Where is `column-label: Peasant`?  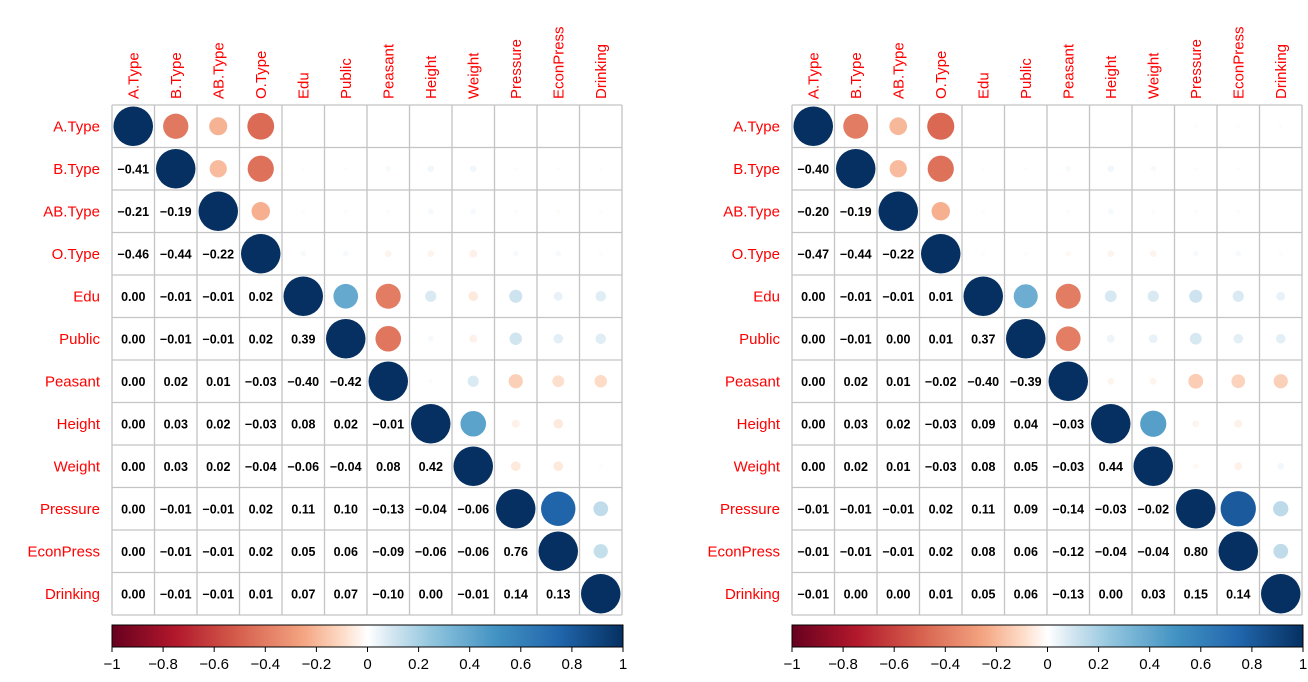
column-label: Peasant is located at coordinates (388, 71).